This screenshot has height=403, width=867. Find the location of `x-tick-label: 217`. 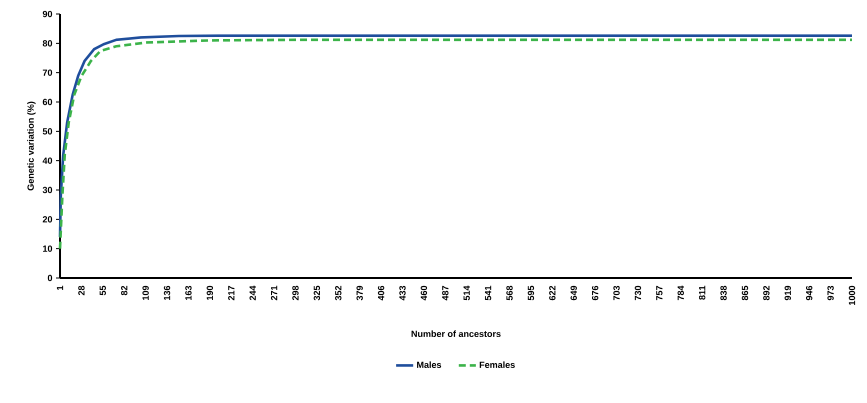

x-tick-label: 217 is located at coordinates (231, 293).